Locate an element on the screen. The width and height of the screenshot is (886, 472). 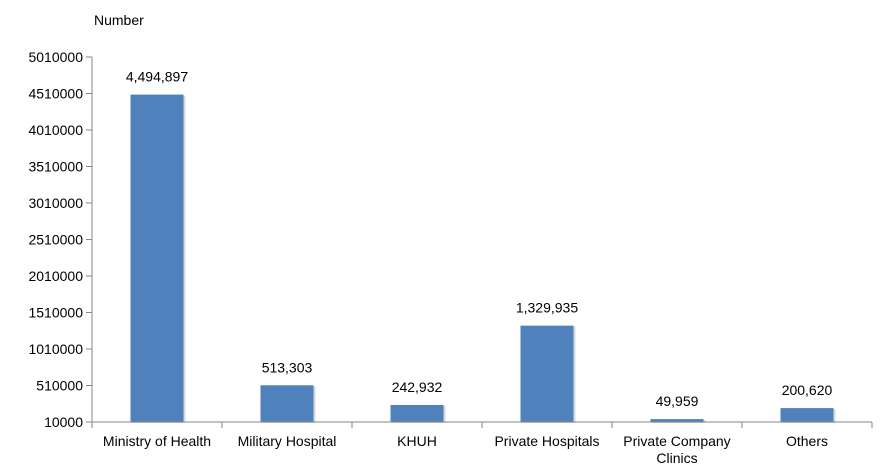
x-tick-label: Others is located at coordinates (807, 441).